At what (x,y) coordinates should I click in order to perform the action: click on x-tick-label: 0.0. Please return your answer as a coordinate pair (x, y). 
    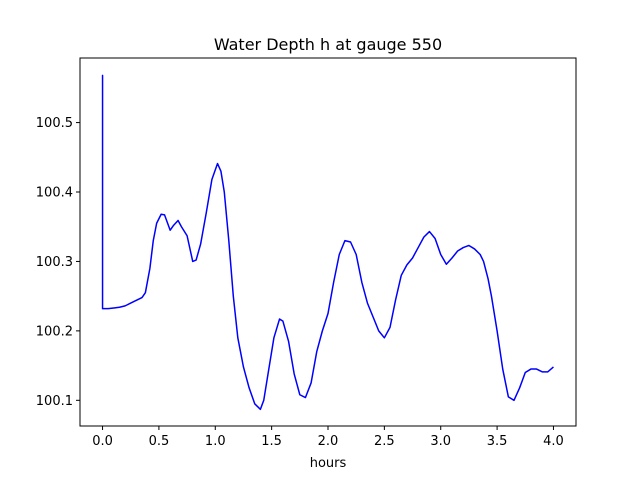
    Looking at the image, I should click on (102, 441).